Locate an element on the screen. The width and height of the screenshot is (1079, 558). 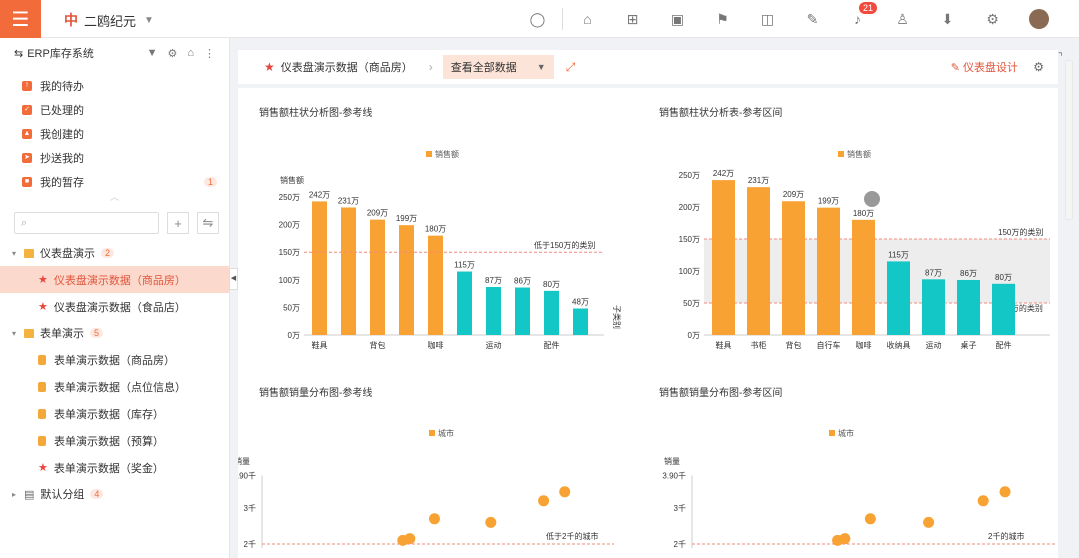
legend-label: 销售额 is located at coordinates (859, 154).